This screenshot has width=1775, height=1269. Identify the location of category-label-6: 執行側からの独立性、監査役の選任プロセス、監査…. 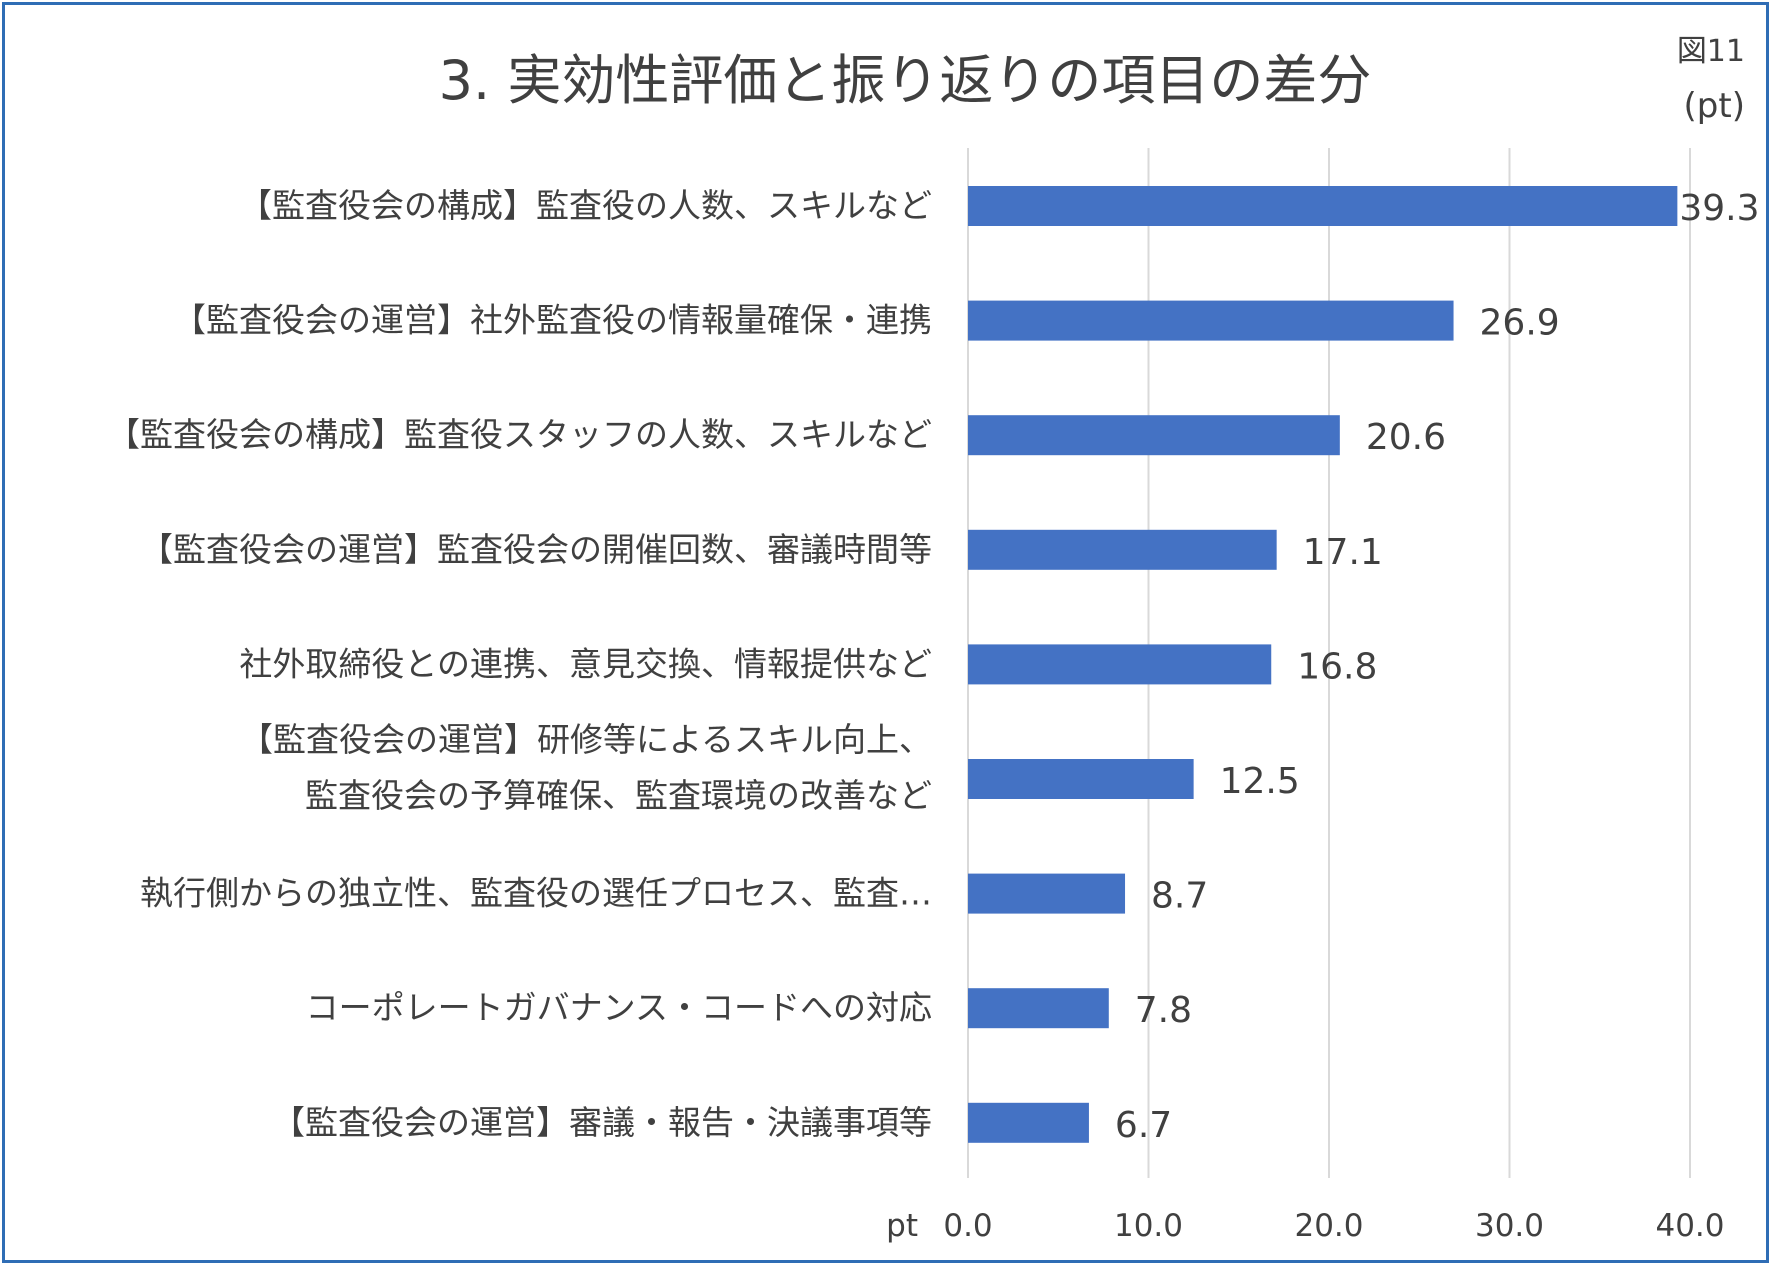
(536, 893).